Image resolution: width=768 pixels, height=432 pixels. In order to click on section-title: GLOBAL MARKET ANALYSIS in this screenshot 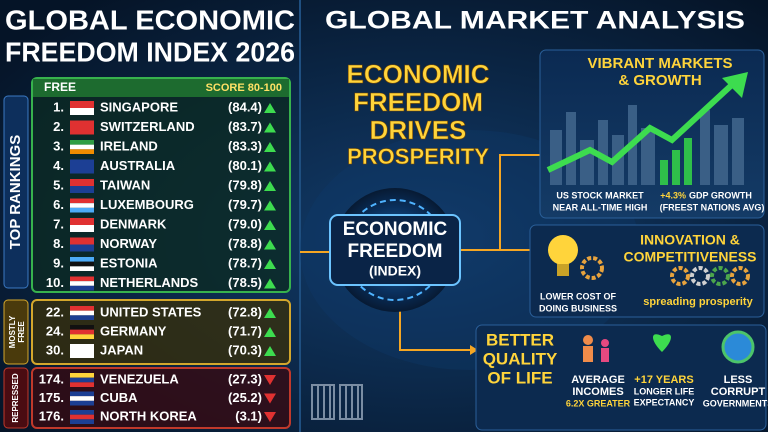, I will do `click(535, 21)`.